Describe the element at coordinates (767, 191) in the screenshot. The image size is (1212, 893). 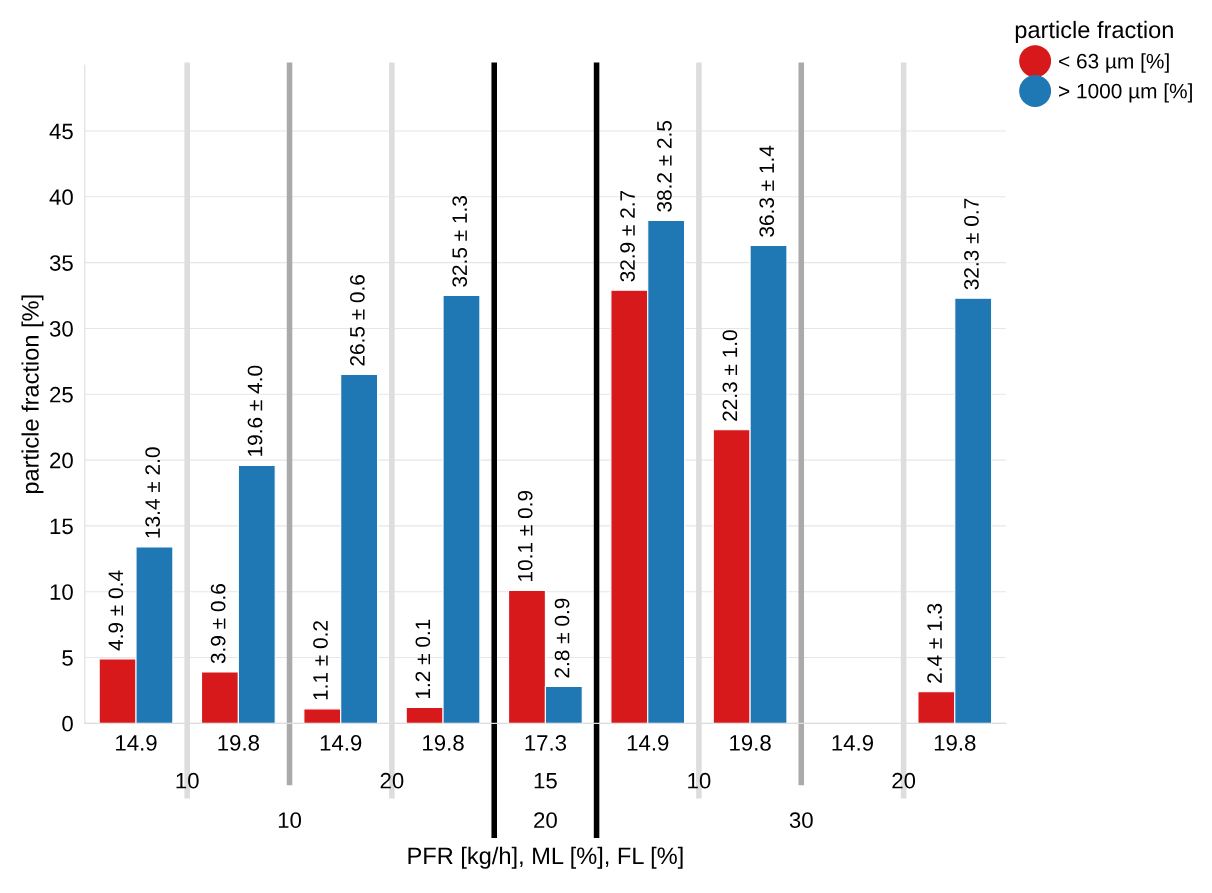
I see `data-label: 36.3 ± 1.4` at that location.